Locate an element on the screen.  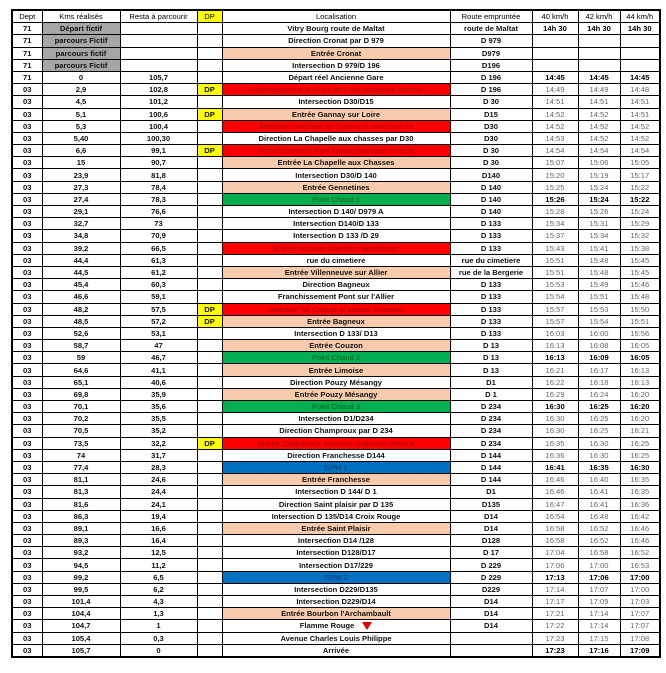
remaining-cell: 46,7 is located at coordinates (158, 358).